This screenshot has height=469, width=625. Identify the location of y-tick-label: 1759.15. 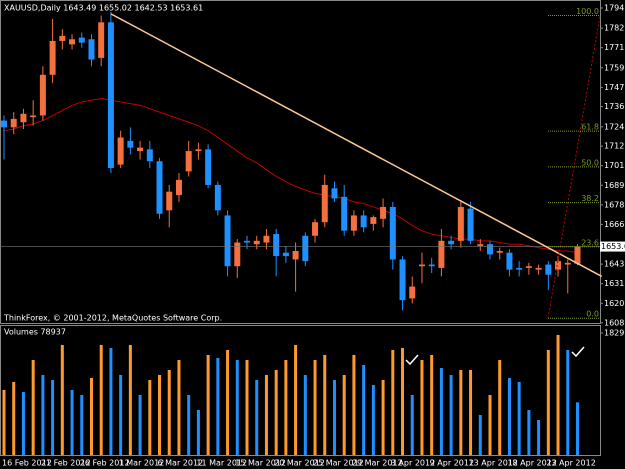
(614, 67).